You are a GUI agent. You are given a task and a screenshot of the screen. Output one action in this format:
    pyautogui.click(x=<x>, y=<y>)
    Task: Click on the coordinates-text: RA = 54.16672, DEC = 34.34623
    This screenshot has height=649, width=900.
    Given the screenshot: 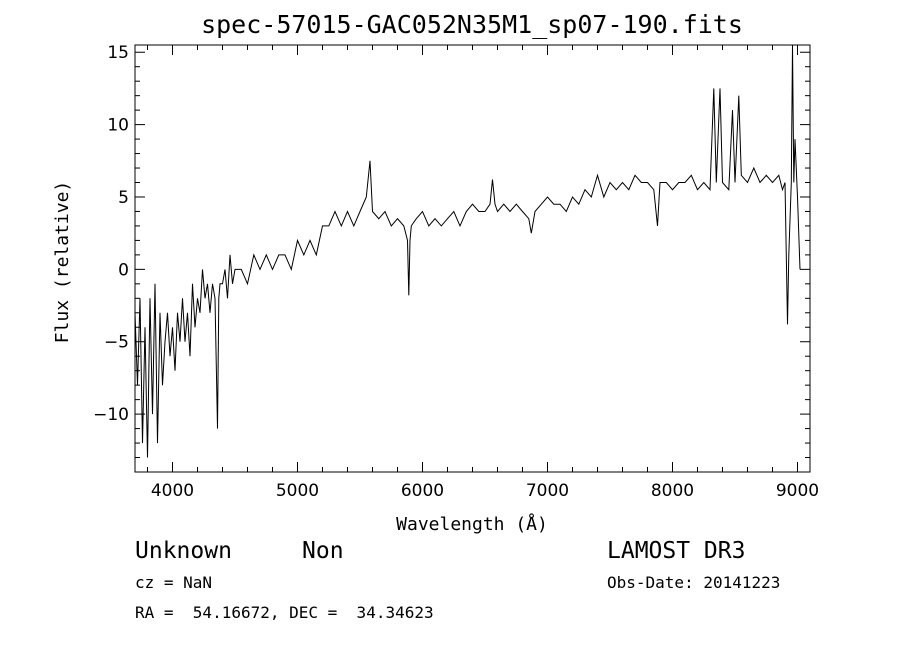 What is the action you would take?
    pyautogui.click(x=284, y=612)
    